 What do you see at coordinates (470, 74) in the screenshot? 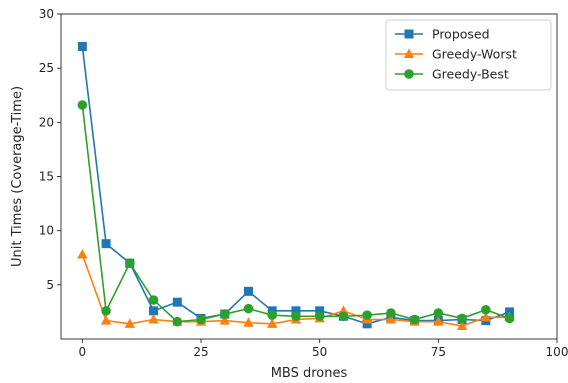
I see `legend-label: Greedy-Best` at bounding box center [470, 74].